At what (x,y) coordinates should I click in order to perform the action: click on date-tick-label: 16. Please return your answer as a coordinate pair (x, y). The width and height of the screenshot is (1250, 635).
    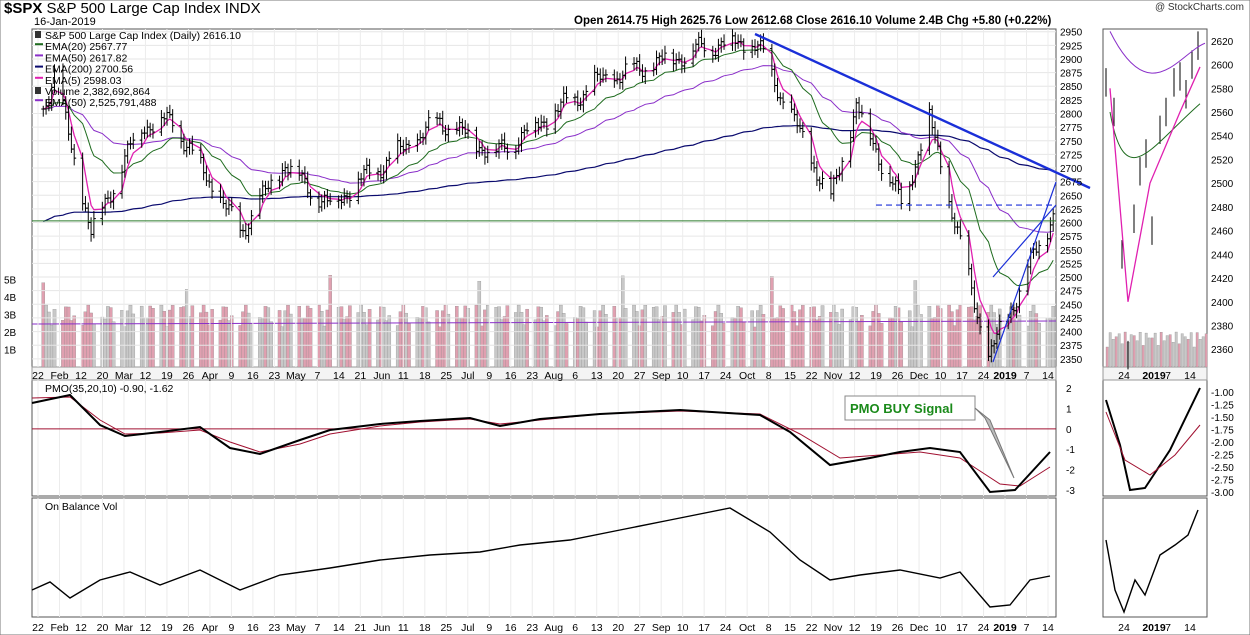
    Looking at the image, I should click on (511, 376).